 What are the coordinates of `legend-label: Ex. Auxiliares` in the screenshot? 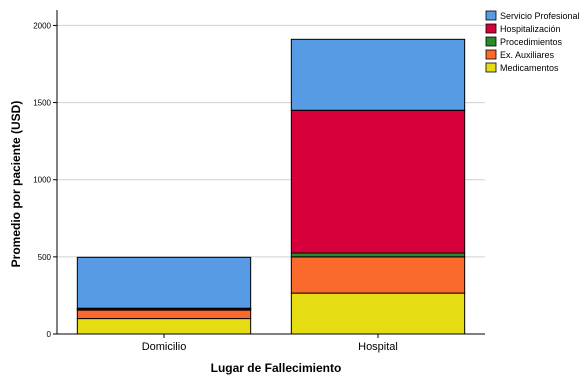 It's located at (527, 55).